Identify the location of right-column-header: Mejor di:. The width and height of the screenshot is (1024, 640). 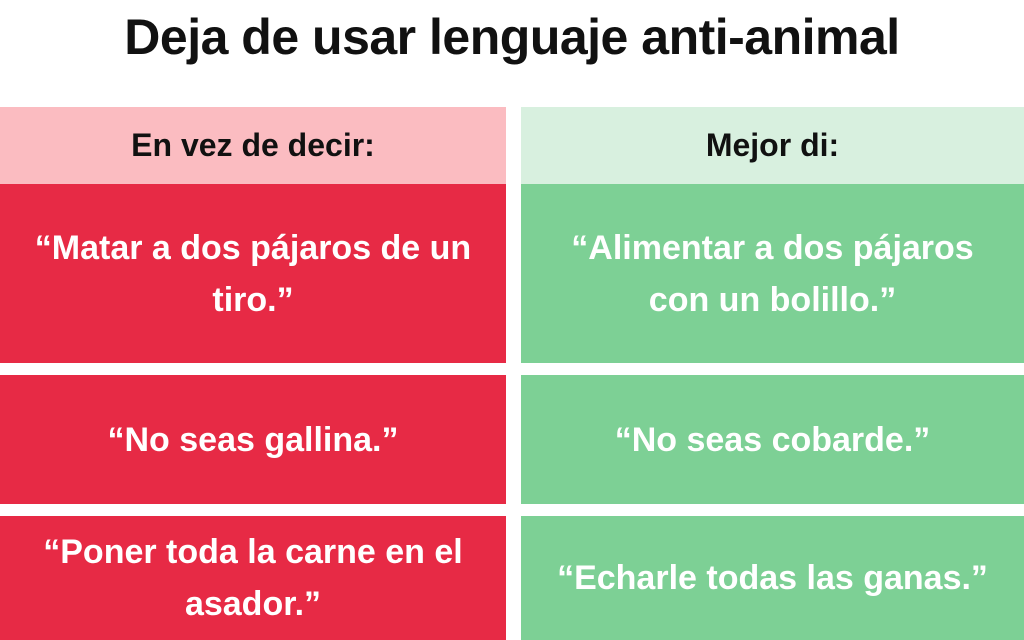
(772, 145).